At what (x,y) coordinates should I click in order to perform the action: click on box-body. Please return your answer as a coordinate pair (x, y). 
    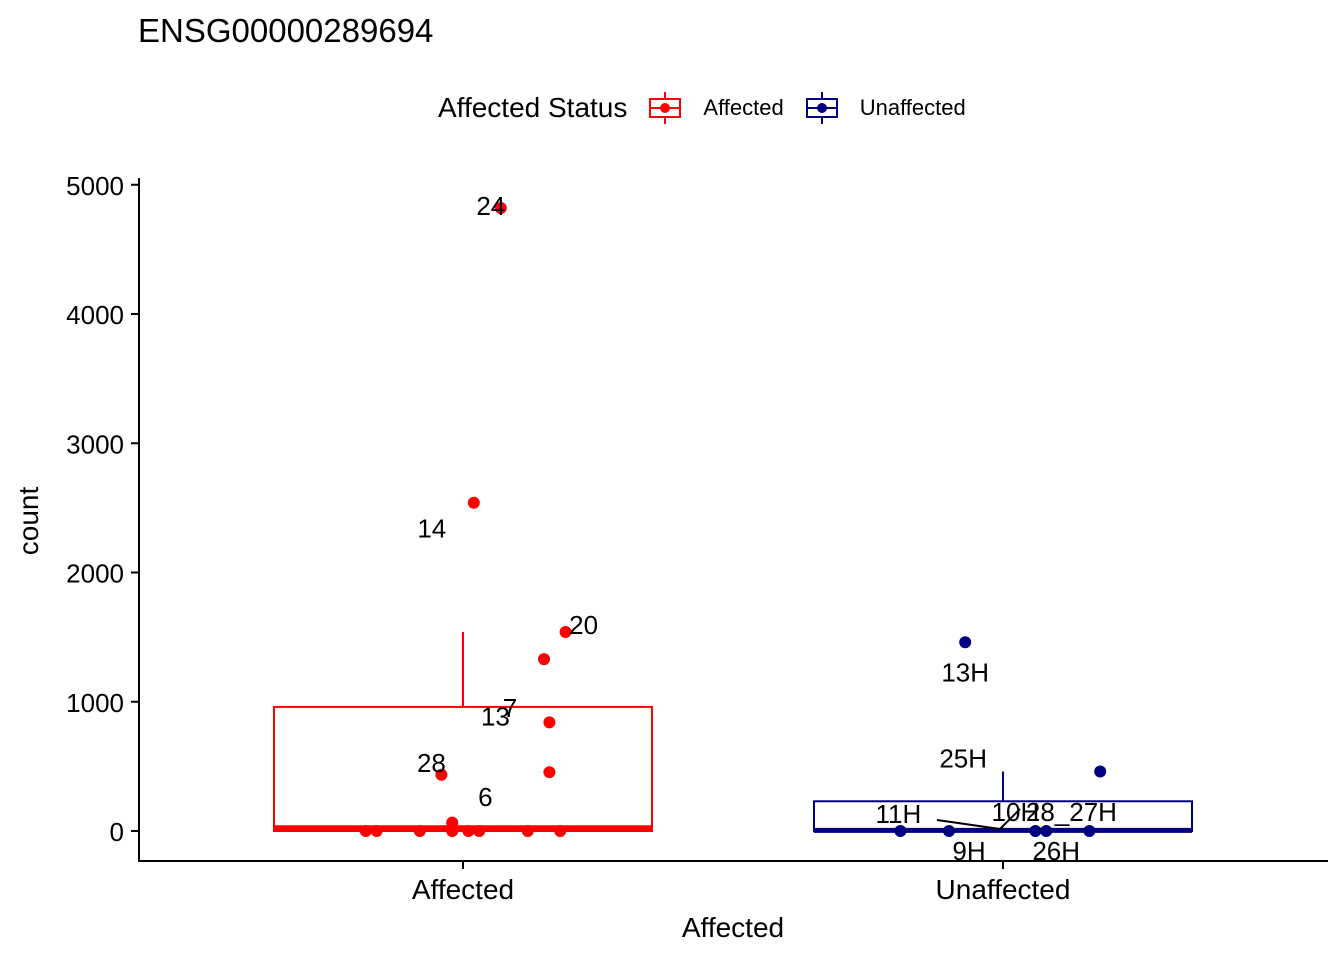
    Looking at the image, I should click on (463, 768).